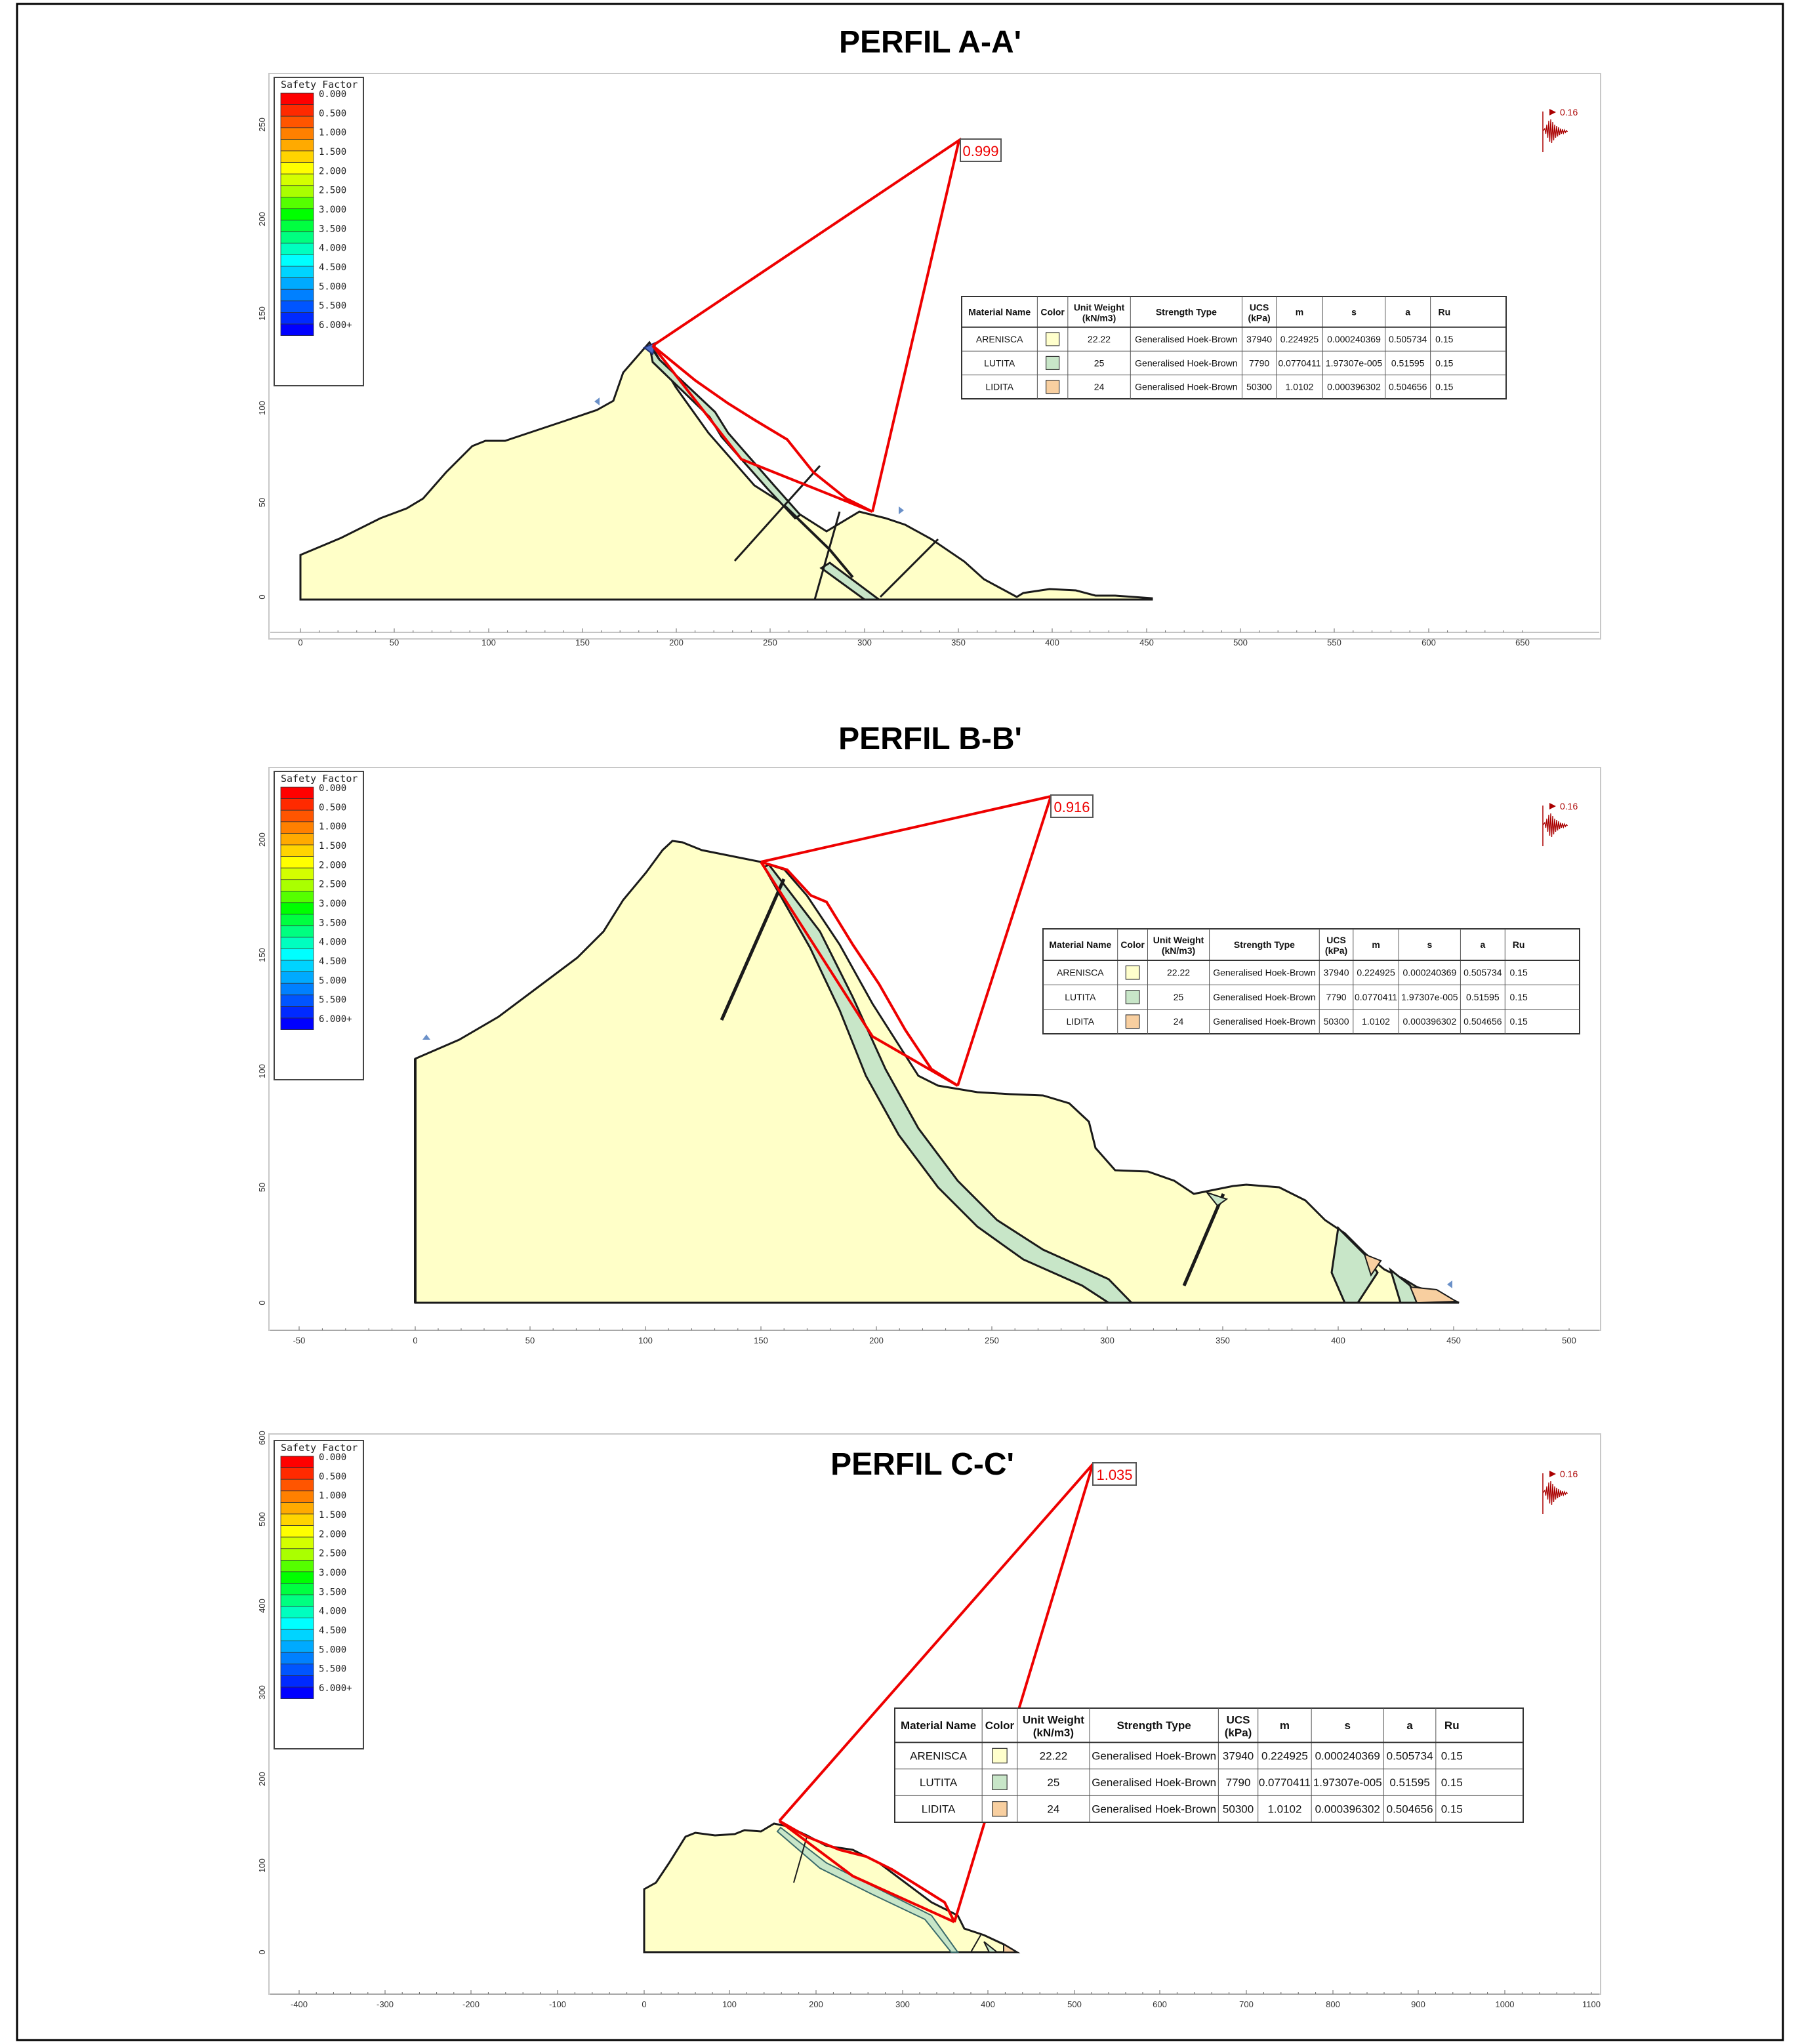  I want to click on table-cell: 1.97307e-005, so click(1347, 1782).